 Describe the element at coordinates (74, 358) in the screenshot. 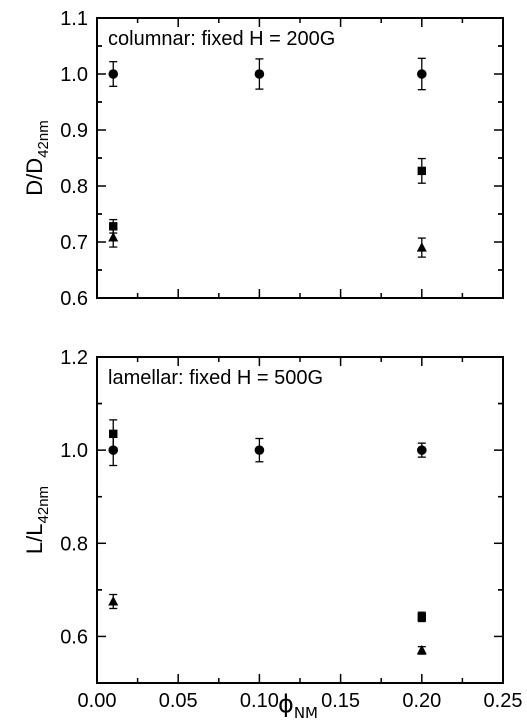

I see `y-tick-label: 1.2` at that location.